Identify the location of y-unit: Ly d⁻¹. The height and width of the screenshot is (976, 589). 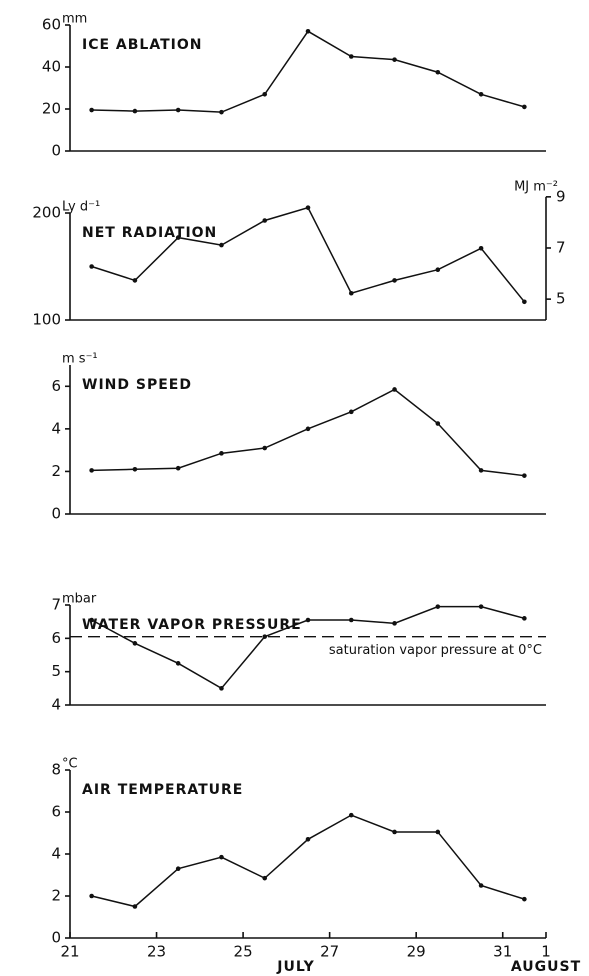
(81, 207).